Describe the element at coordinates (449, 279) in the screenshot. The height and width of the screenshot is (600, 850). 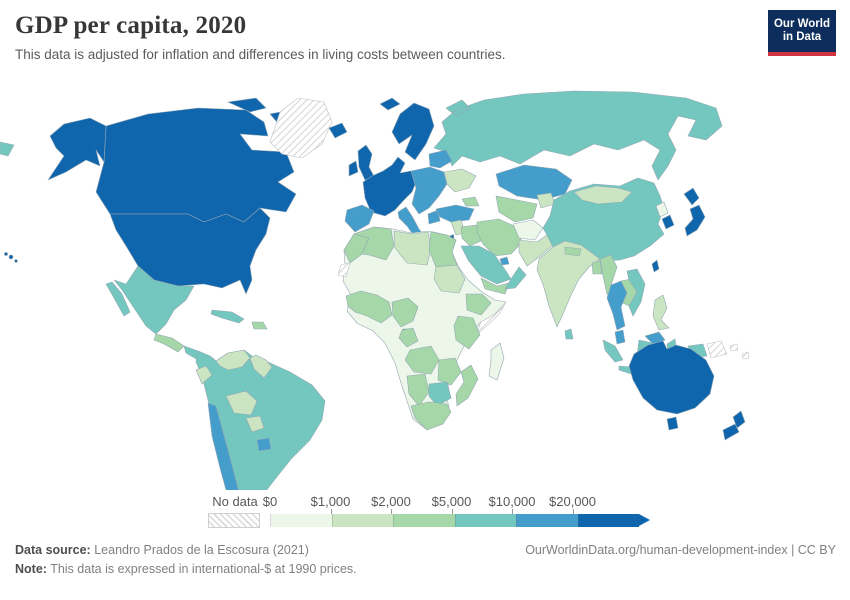
I see `country-sudan` at that location.